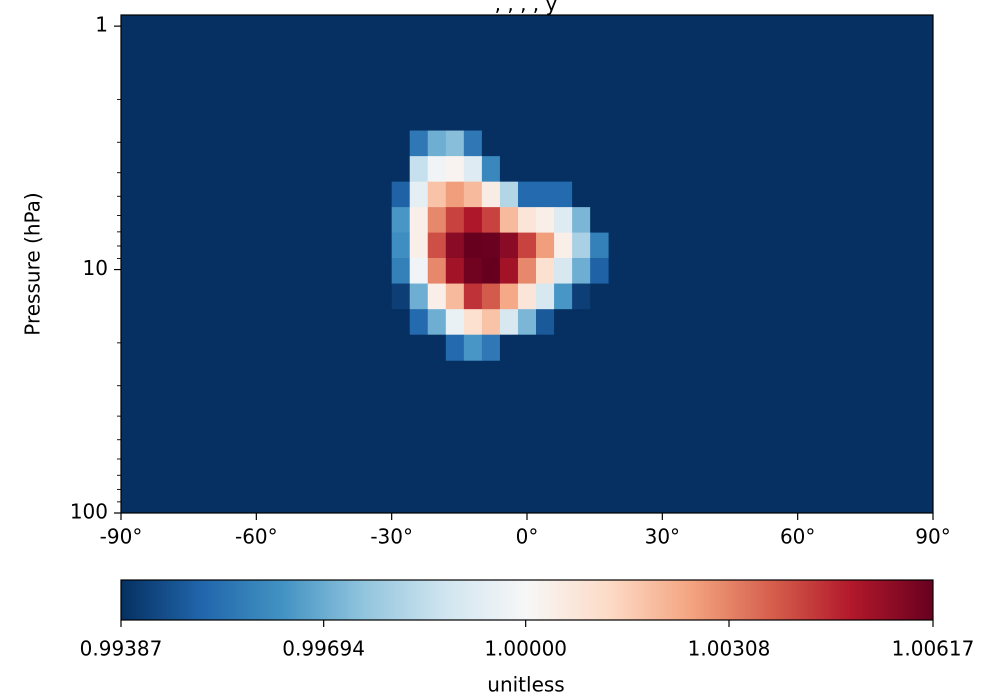  Describe the element at coordinates (729, 649) in the screenshot. I see `colorbar-tick-label: 1.00308` at that location.